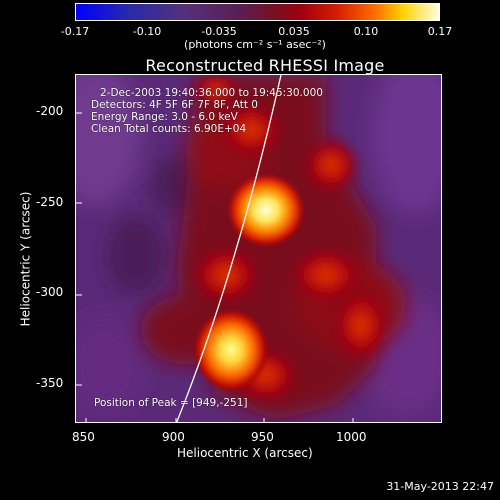 The image size is (500, 500). Describe the element at coordinates (266, 210) in the screenshot. I see `peak-source-primary` at that location.